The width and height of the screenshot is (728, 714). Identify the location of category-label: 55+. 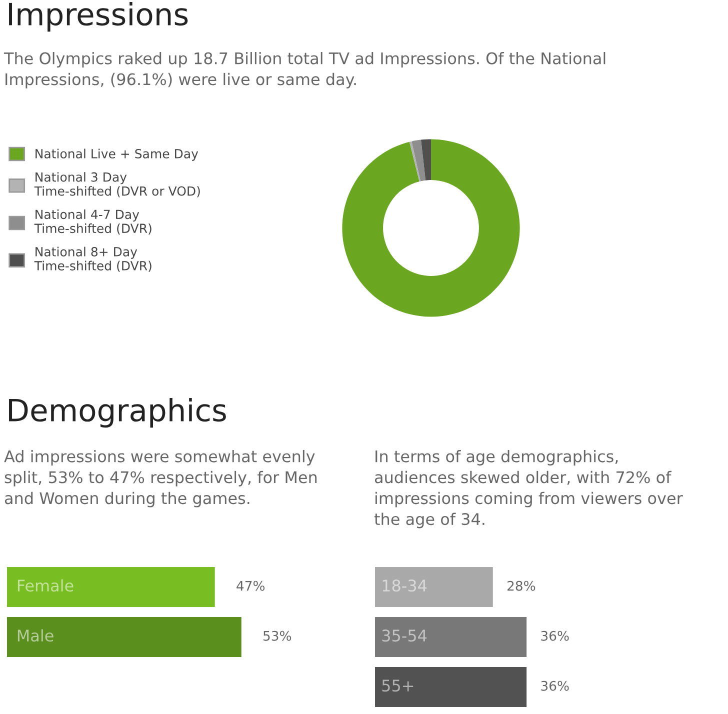
(398, 686).